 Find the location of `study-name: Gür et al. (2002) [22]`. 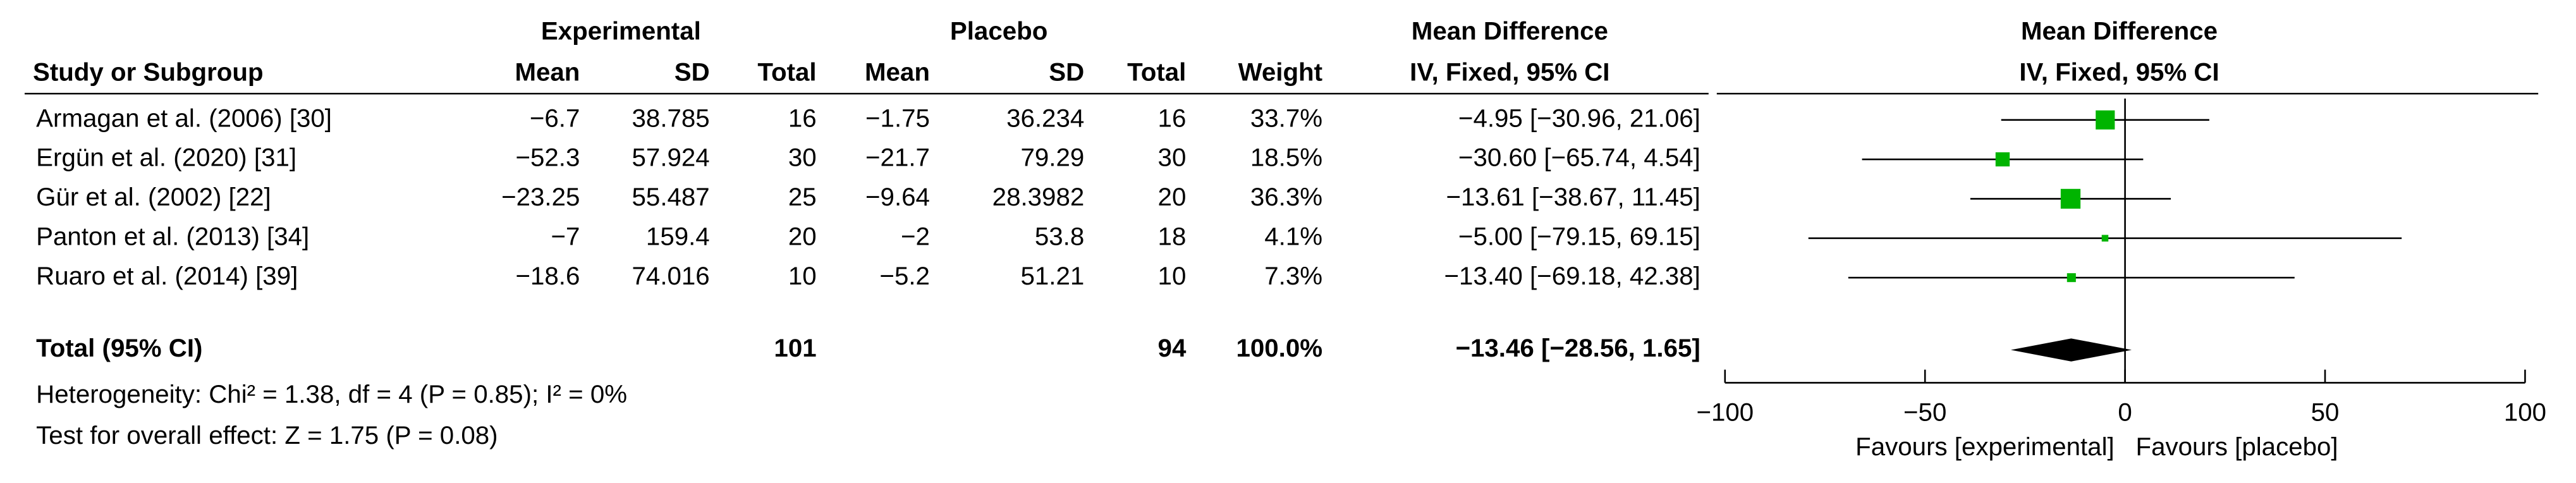

study-name: Gür et al. (2002) [22] is located at coordinates (153, 197).